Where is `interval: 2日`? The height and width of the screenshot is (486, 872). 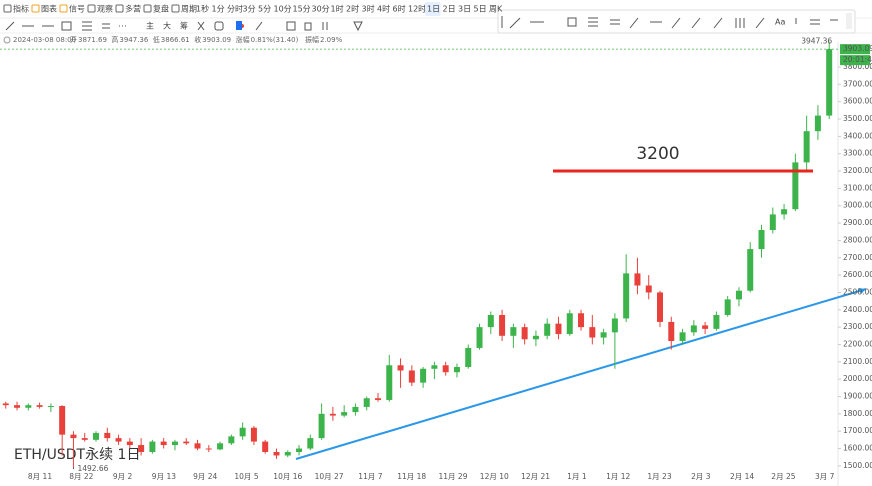
interval: 2日 is located at coordinates (449, 9).